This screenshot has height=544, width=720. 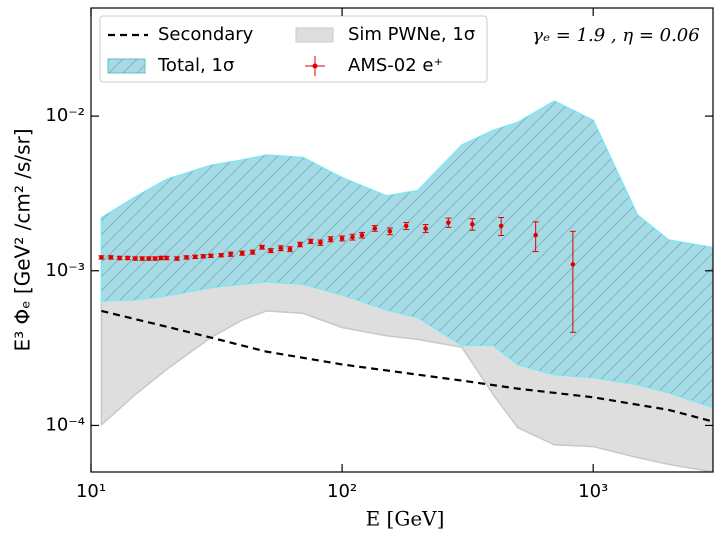 I want to click on x-tick-label: 10¹, so click(x=91, y=491).